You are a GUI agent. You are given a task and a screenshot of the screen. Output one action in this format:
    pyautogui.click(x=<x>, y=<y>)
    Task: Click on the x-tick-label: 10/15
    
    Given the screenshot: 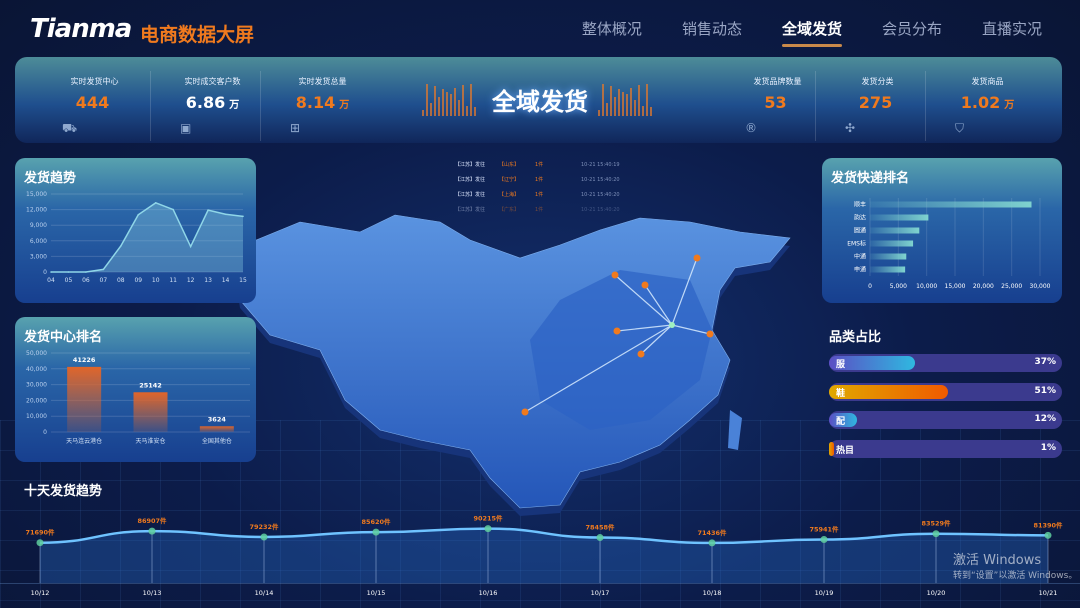 What is the action you would take?
    pyautogui.click(x=376, y=593)
    